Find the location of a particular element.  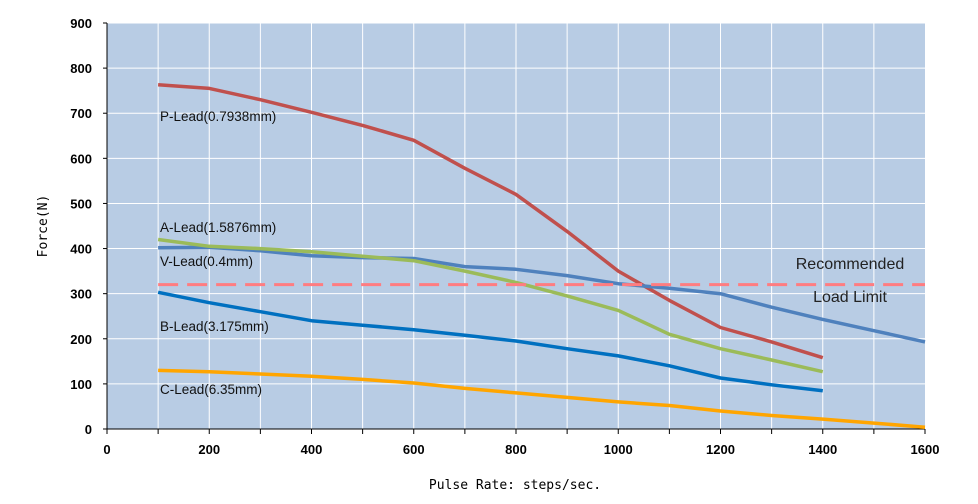

x-tick-label: 600 is located at coordinates (414, 449).